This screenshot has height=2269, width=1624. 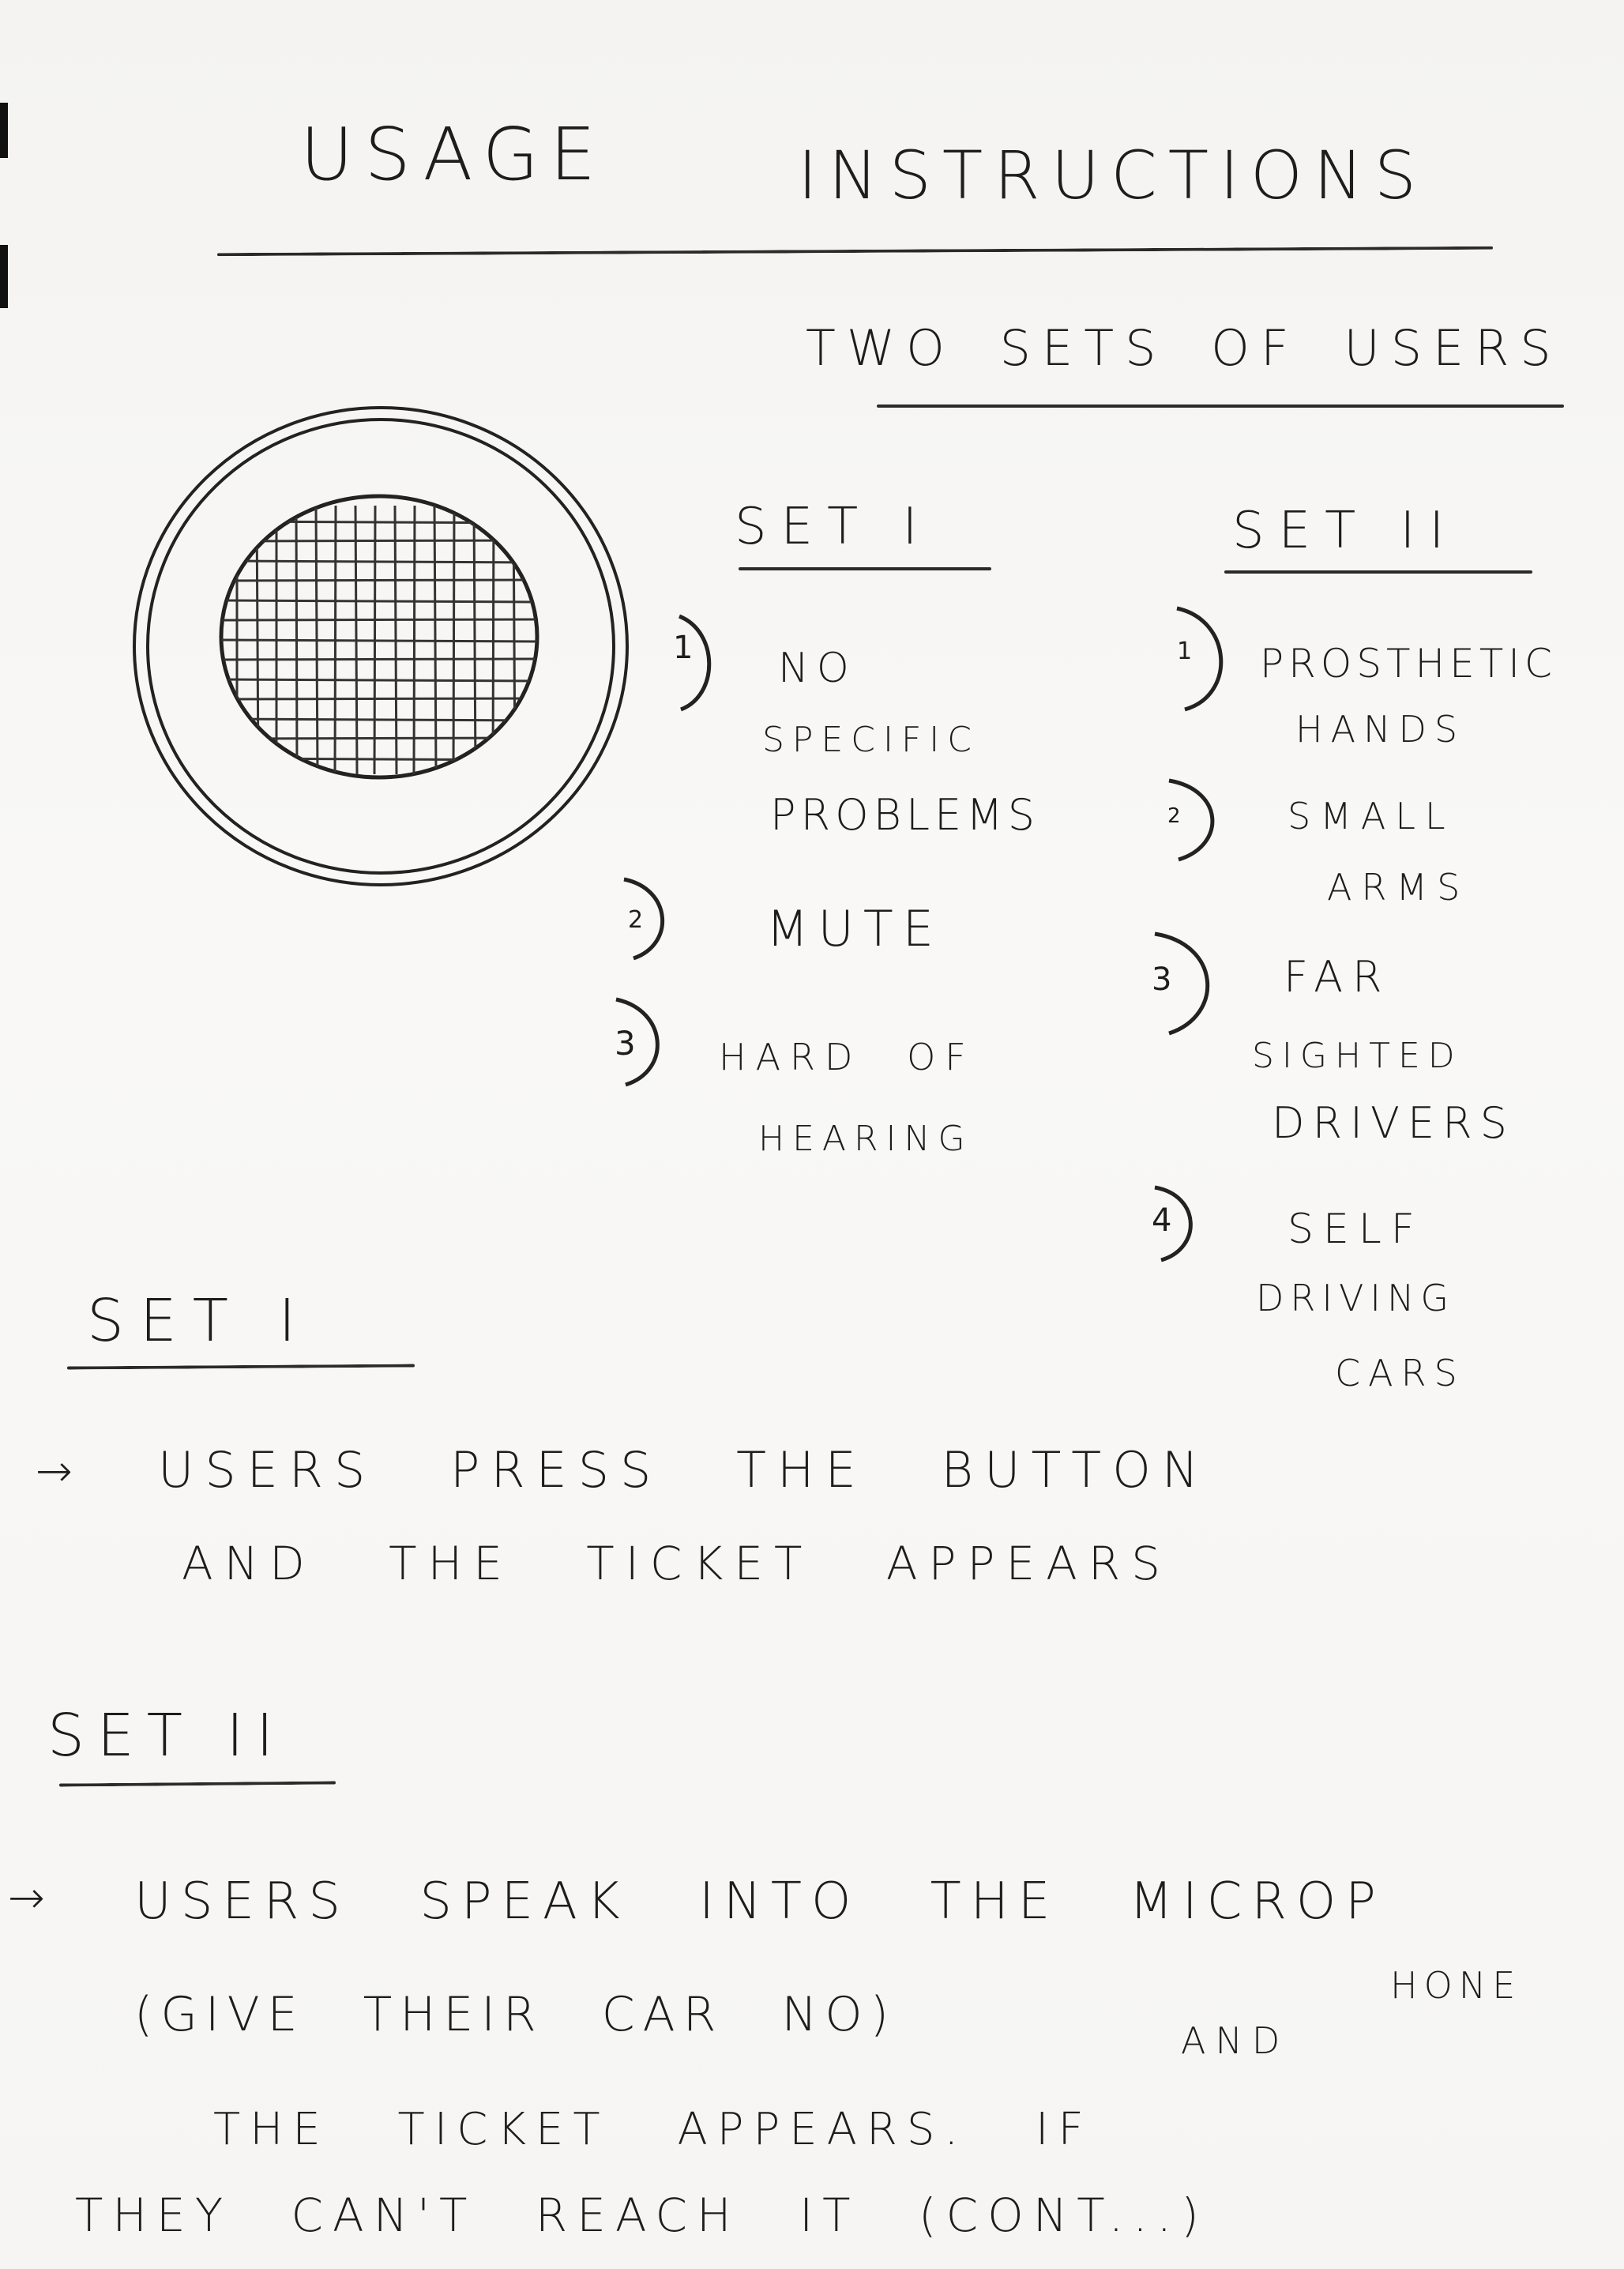 I want to click on subtitle-underline, so click(x=1220, y=406).